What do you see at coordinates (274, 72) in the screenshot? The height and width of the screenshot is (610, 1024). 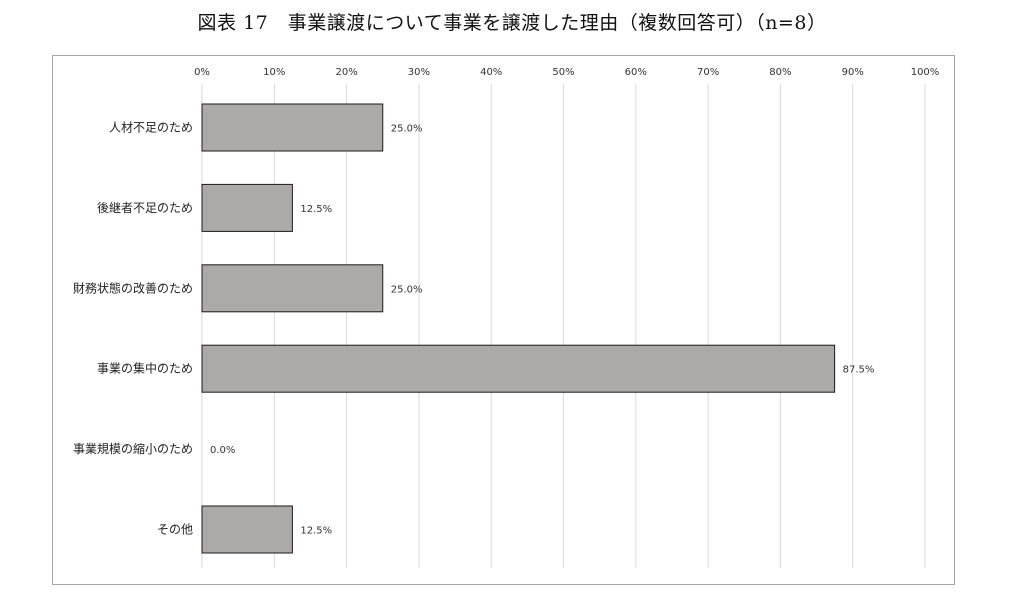 I see `x-tick-label: 10%` at bounding box center [274, 72].